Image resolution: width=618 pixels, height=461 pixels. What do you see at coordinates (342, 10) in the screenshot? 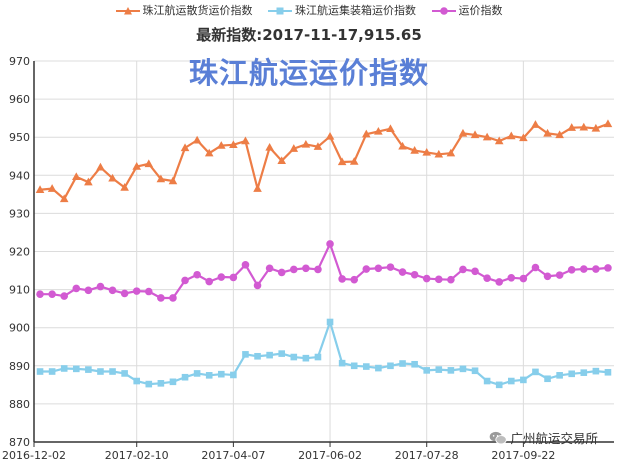
I see `legend-item-container: 珠江航运集装箱运价指数` at bounding box center [342, 10].